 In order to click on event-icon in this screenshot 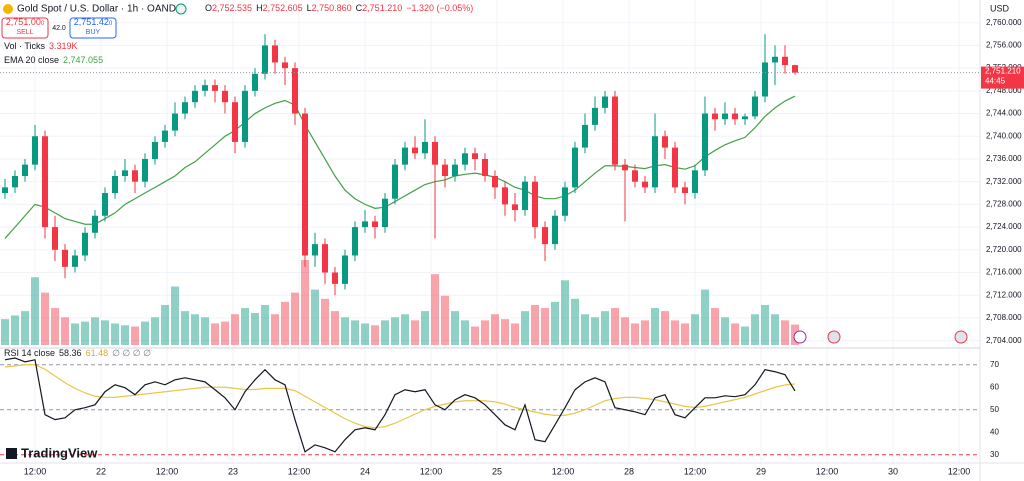, I will do `click(800, 337)`.